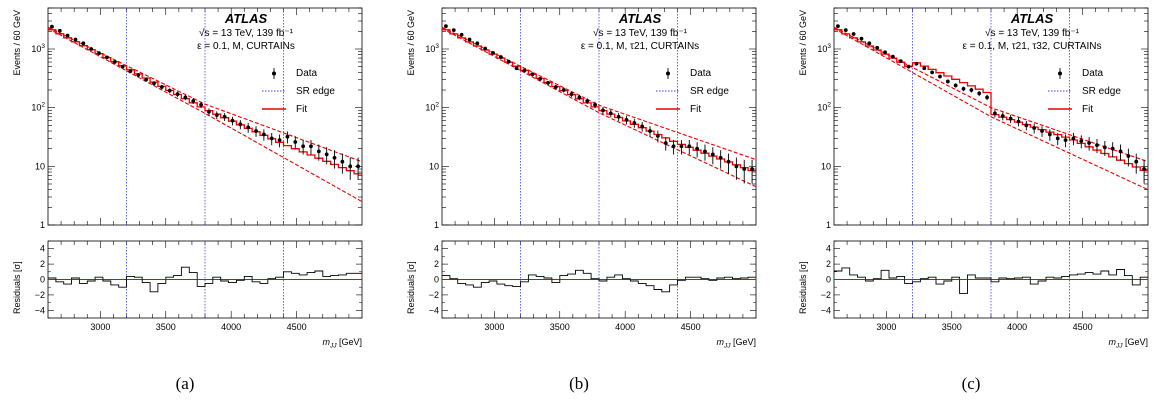  Describe the element at coordinates (437, 105) in the screenshot. I see `y-tick-exponent: 2` at that location.